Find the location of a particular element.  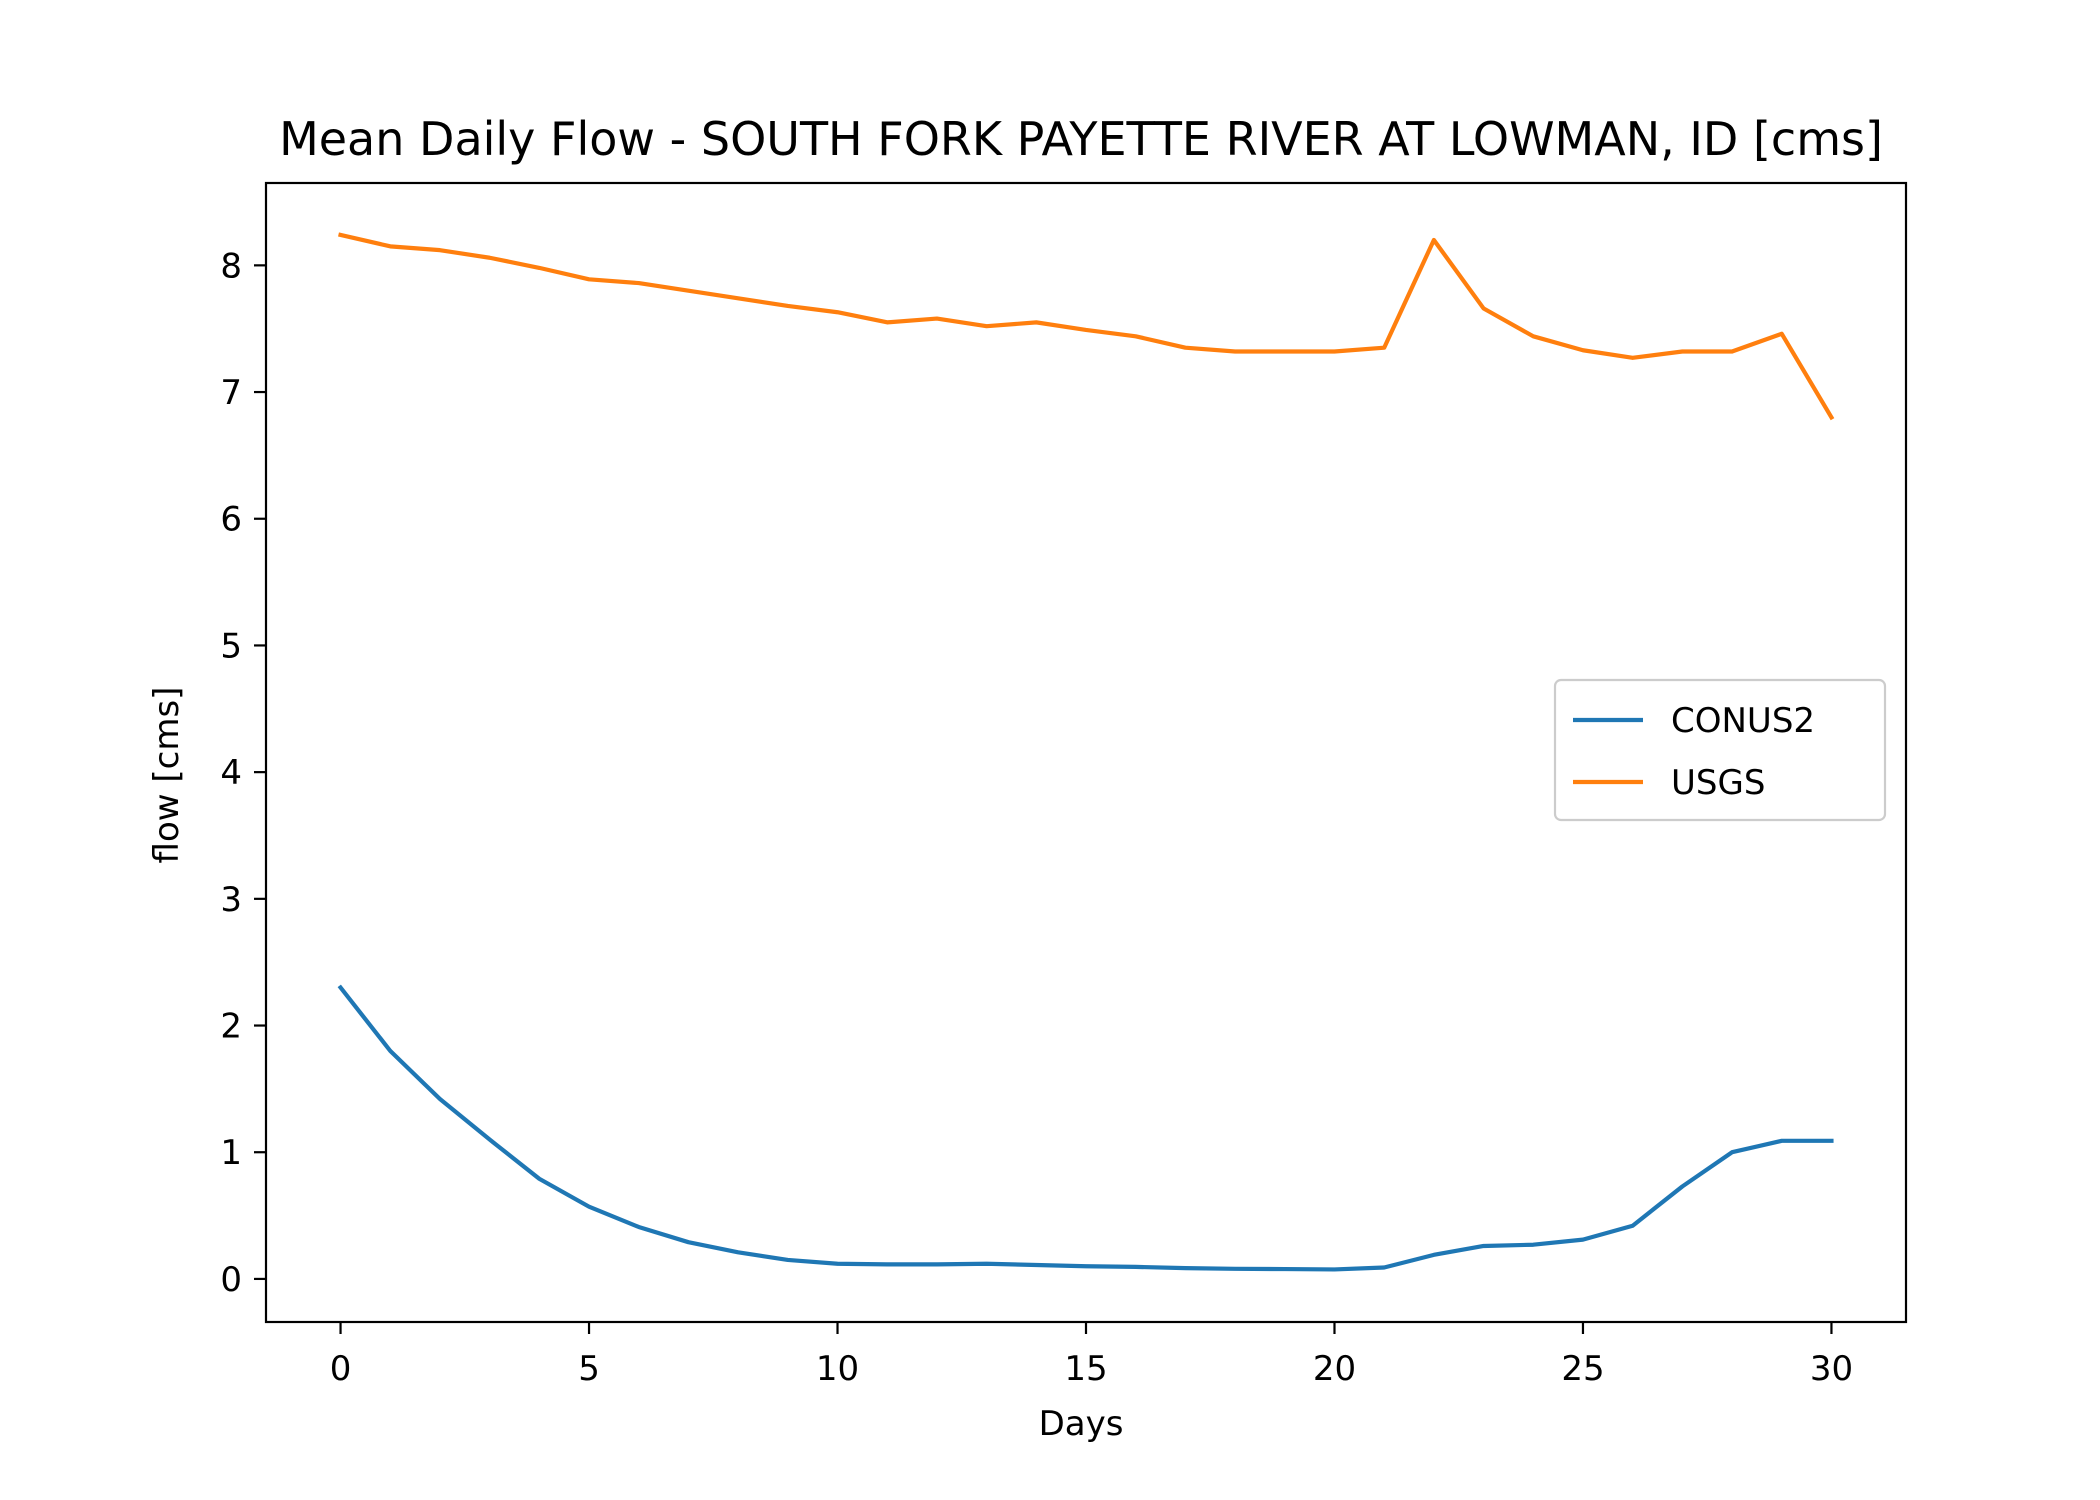

x-tick-label: 15 is located at coordinates (1085, 1369).